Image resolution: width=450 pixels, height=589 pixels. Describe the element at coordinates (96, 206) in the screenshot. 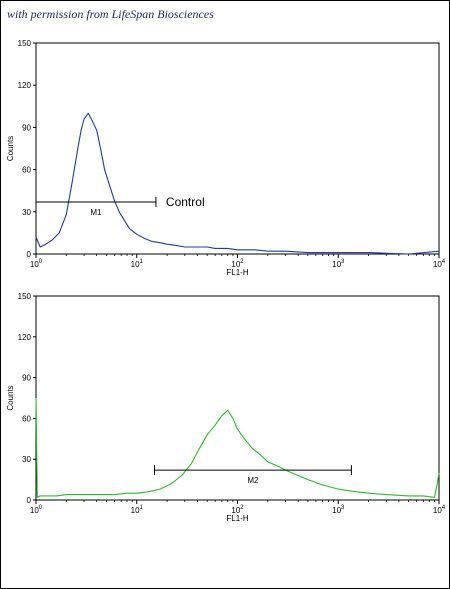

I see `gate-marker-m1: M1` at that location.